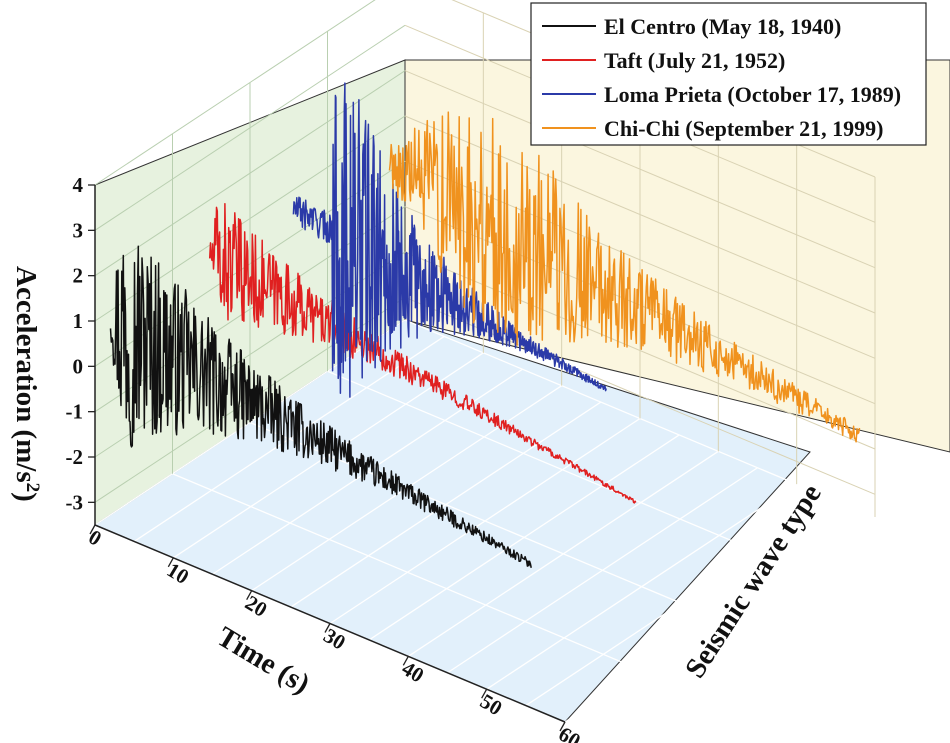  Describe the element at coordinates (78, 366) in the screenshot. I see `z-tick-label: 0` at that location.